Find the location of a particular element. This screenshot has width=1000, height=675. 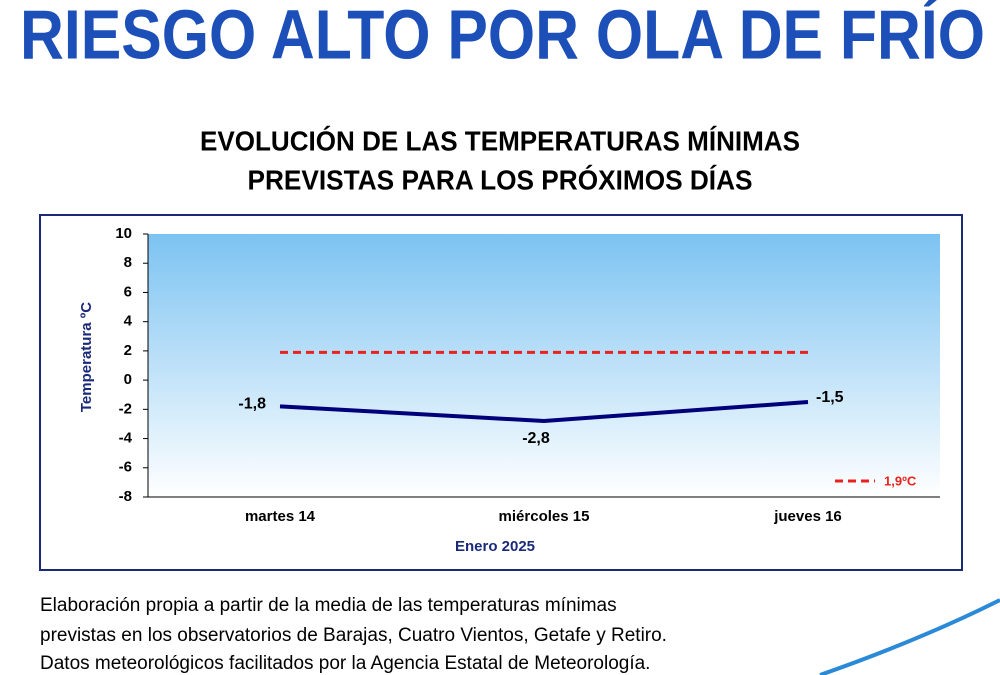

y-tick-label: 6 is located at coordinates (128, 291).